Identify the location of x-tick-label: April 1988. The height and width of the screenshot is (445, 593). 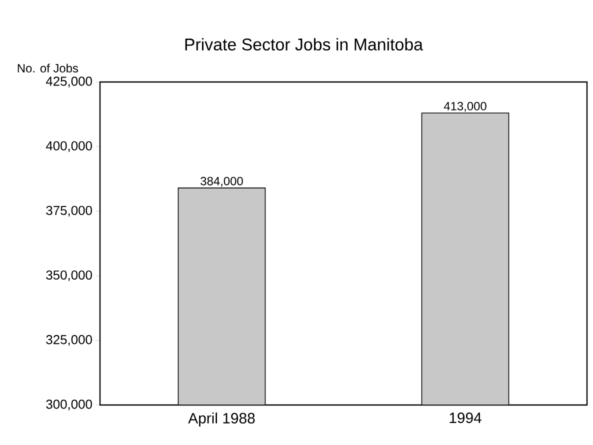
(221, 419).